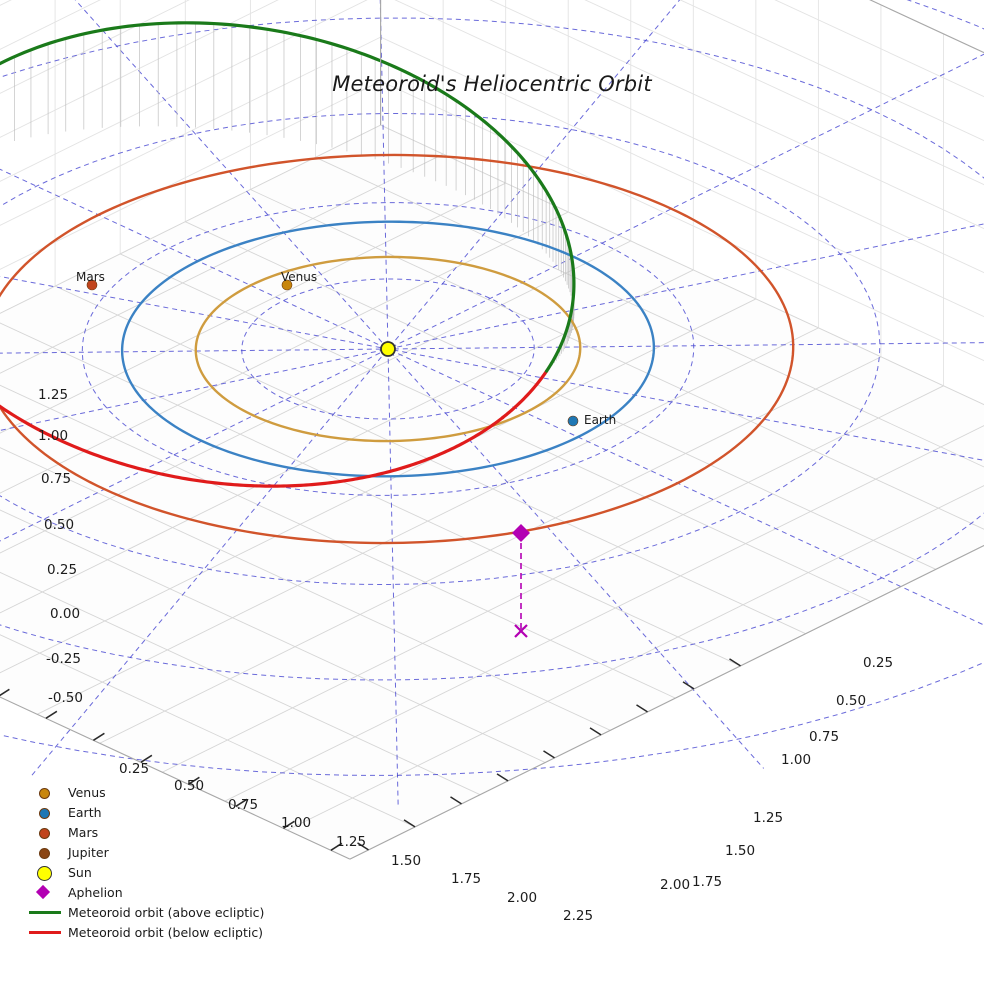  I want to click on y-axis-tick-label: 1.50, so click(740, 851).